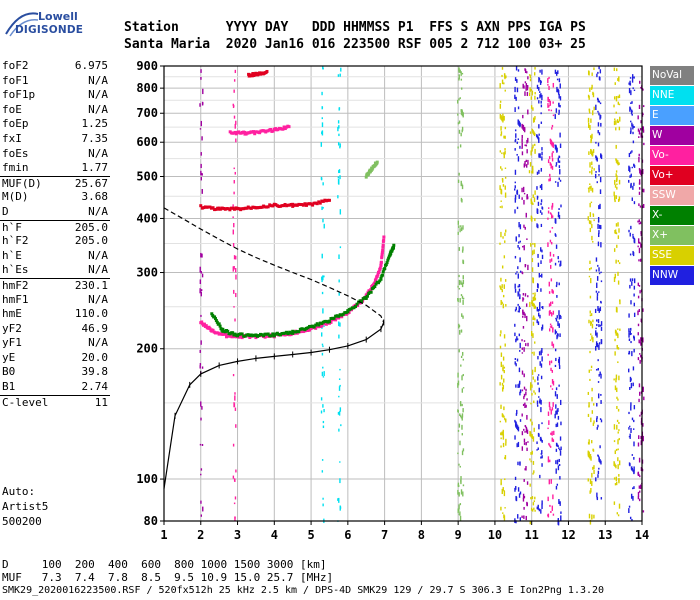 The height and width of the screenshot is (600, 700). Describe the element at coordinates (672, 115) in the screenshot. I see `legend-item: E` at that location.